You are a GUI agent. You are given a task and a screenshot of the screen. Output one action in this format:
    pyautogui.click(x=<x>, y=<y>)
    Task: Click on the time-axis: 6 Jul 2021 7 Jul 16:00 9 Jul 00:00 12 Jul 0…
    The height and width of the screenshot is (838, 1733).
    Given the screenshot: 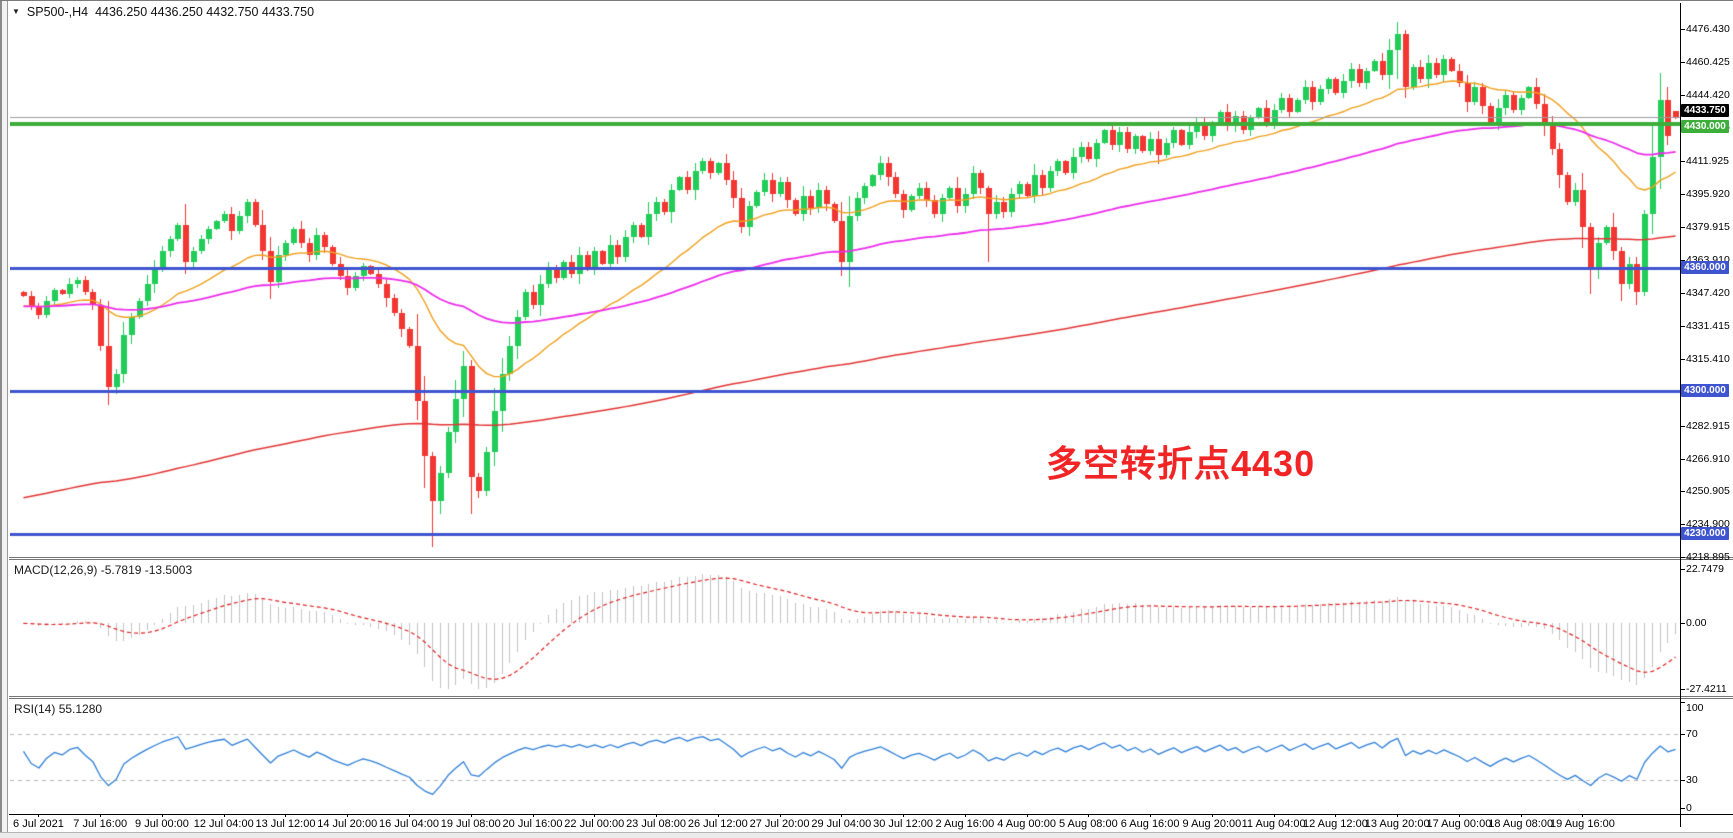 What is the action you would take?
    pyautogui.click(x=871, y=823)
    